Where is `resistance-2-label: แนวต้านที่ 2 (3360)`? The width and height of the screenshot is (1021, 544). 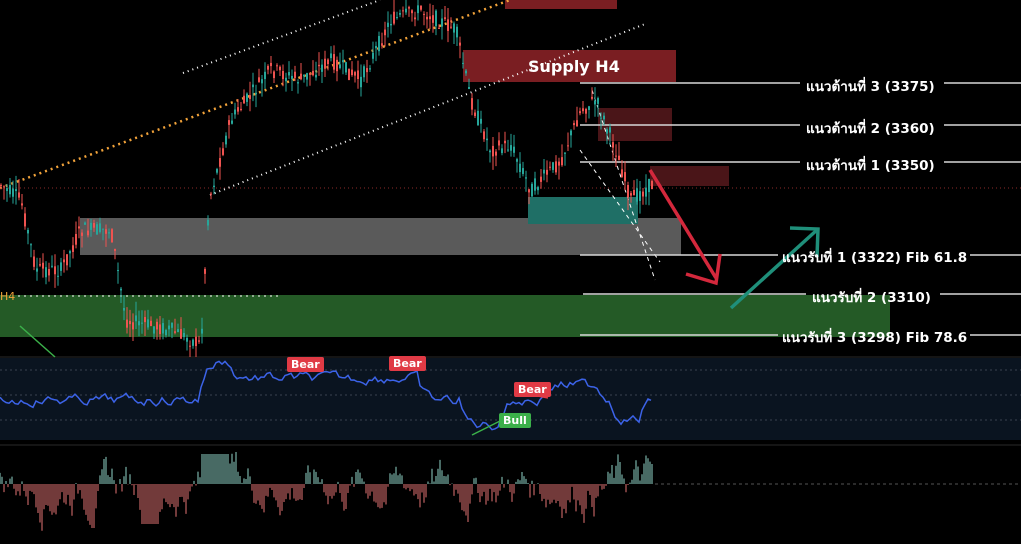
resistance-2-label: แนวต้านที่ 2 (3360) is located at coordinates (870, 129).